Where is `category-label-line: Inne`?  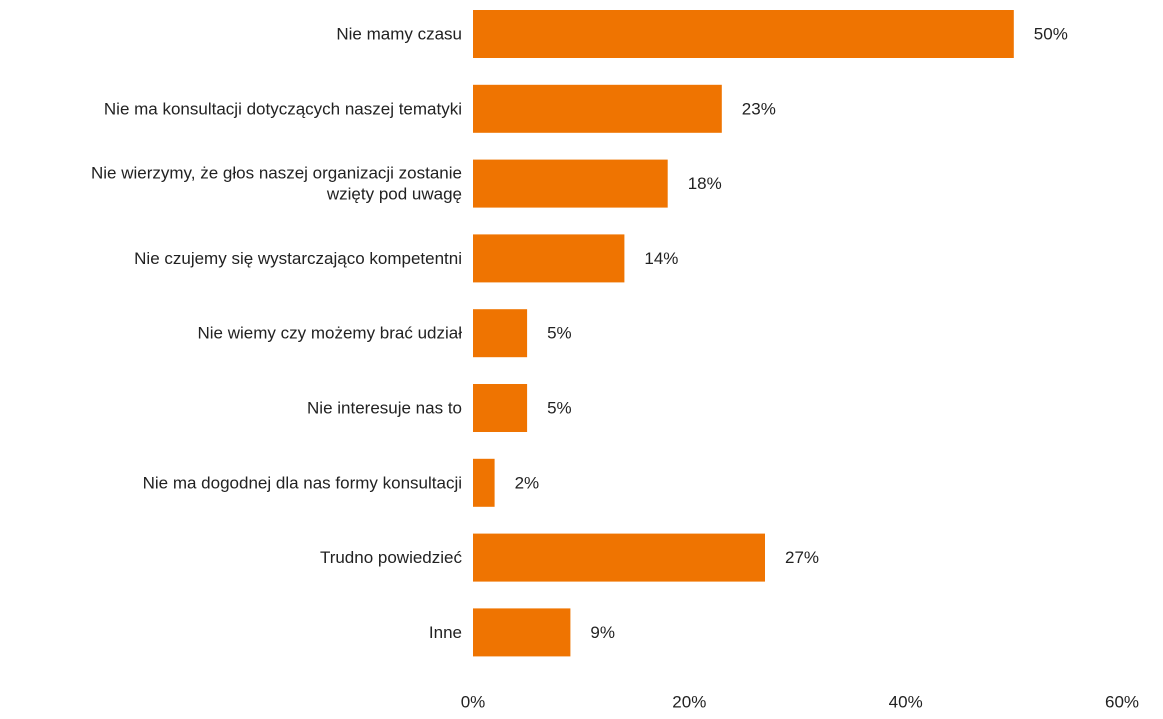
category-label-line: Inne is located at coordinates (445, 632).